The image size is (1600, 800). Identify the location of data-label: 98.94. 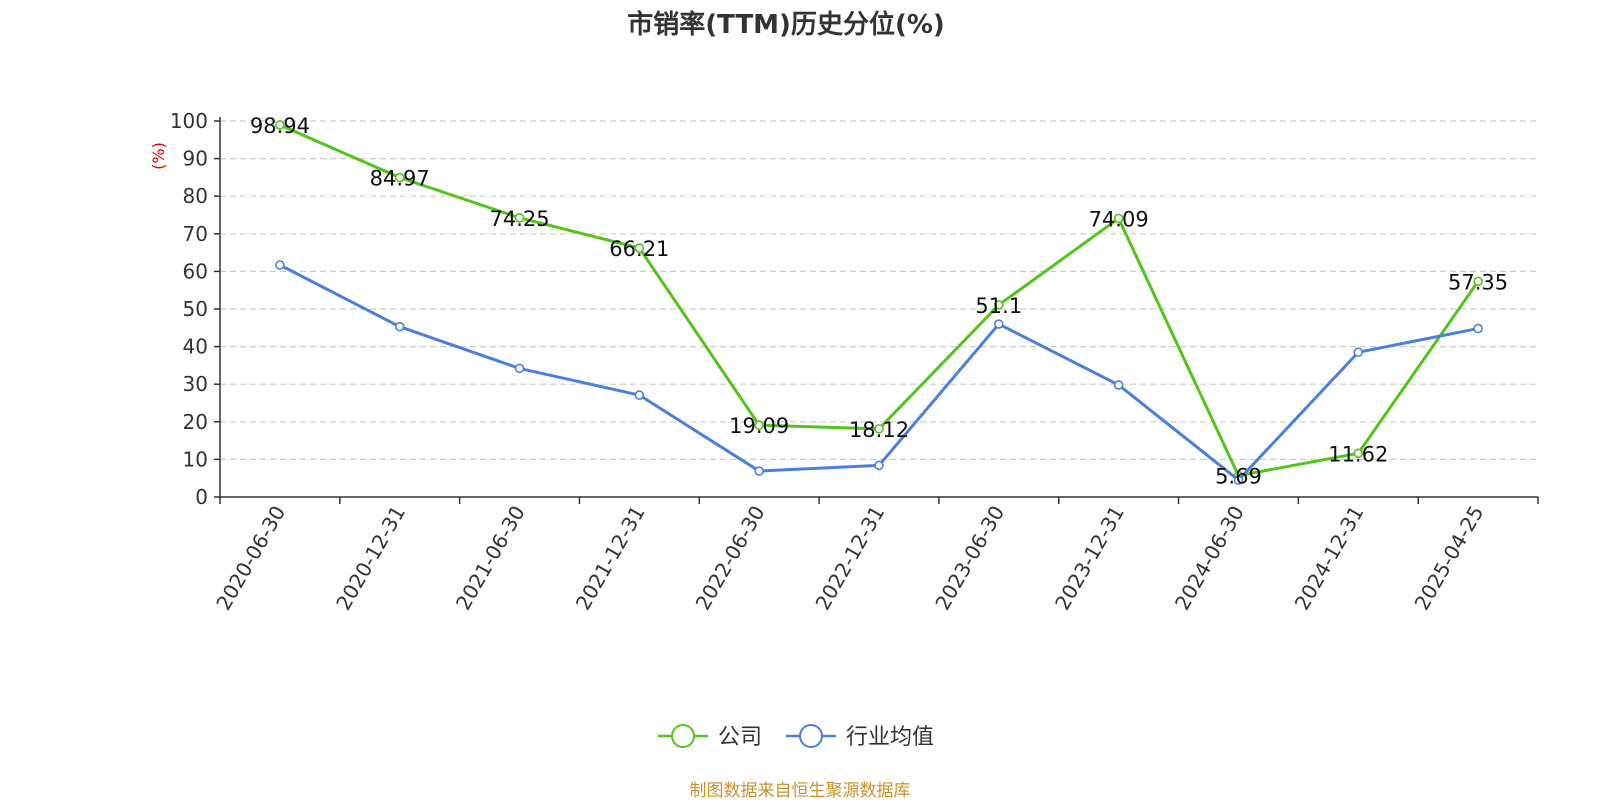
(280, 126).